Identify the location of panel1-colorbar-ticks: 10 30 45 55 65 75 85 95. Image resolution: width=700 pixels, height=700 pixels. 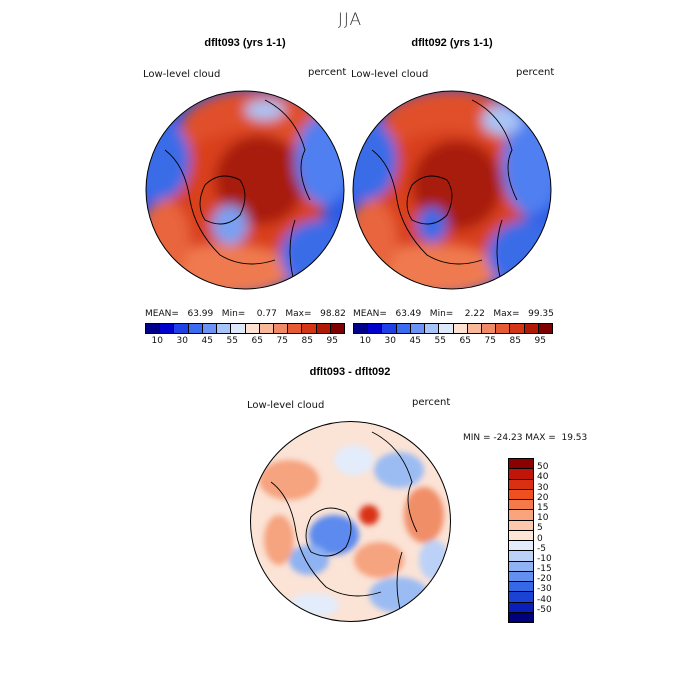
(245, 342).